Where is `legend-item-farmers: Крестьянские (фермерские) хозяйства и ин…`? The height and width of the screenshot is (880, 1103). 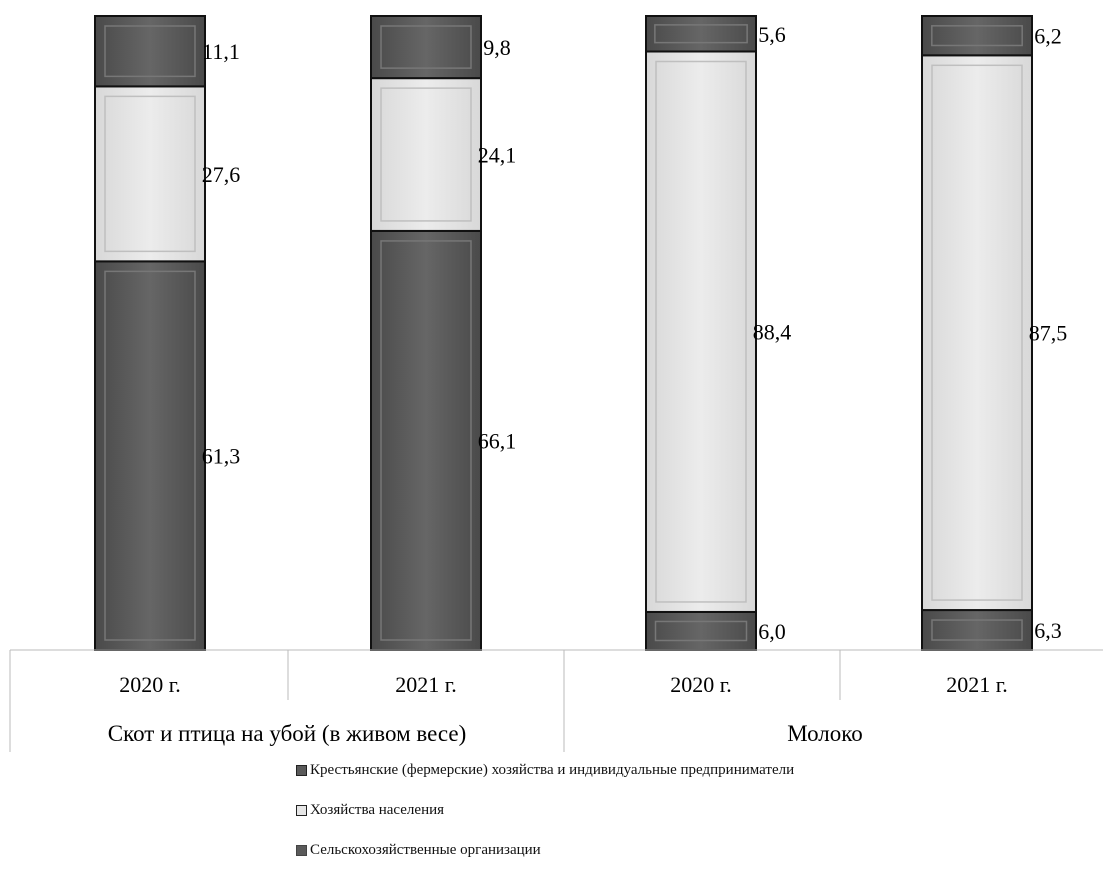
legend-item-farmers: Крестьянские (фермерские) хозяйства и ин… is located at coordinates (545, 770).